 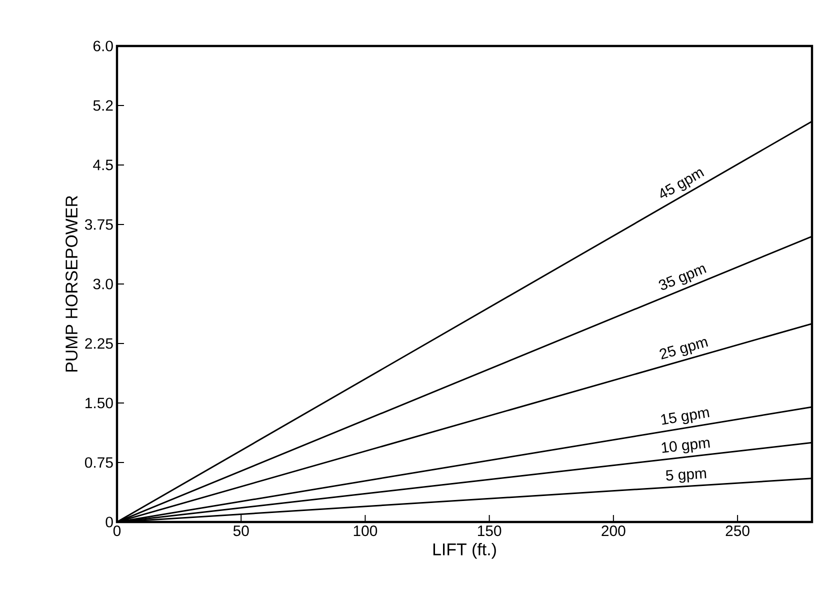 I want to click on text: 45 gpm, so click(x=682, y=183).